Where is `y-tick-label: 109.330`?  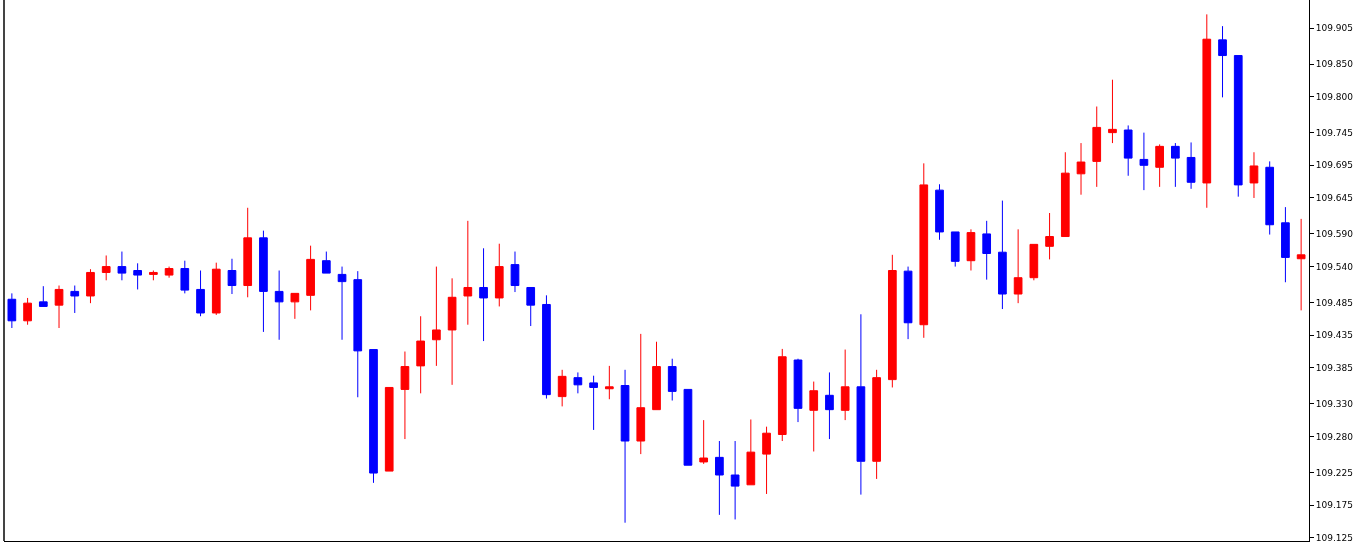 y-tick-label: 109.330 is located at coordinates (1334, 403).